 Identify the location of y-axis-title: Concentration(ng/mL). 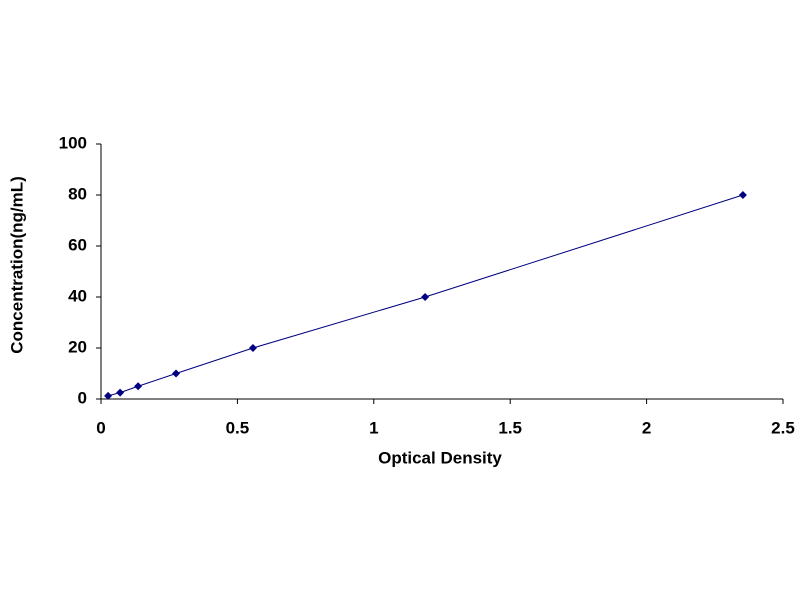
(16, 265).